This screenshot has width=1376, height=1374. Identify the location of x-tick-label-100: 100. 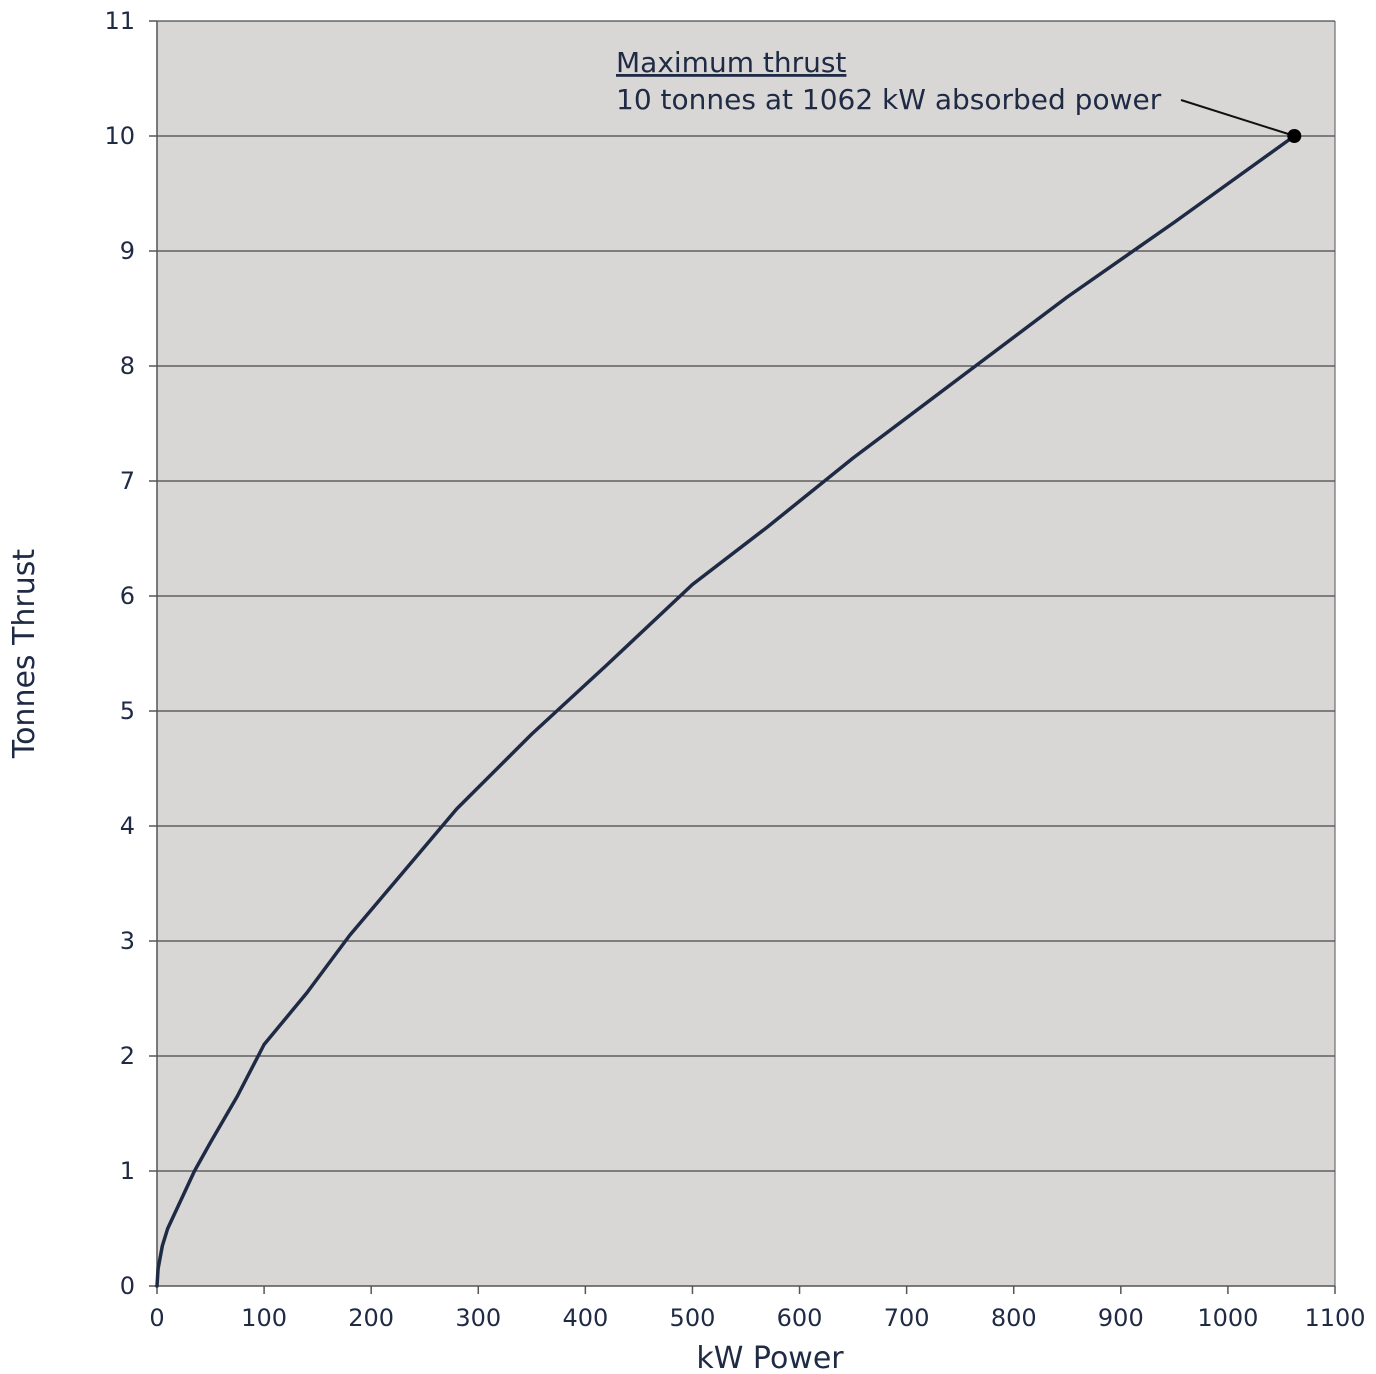
(264, 1318).